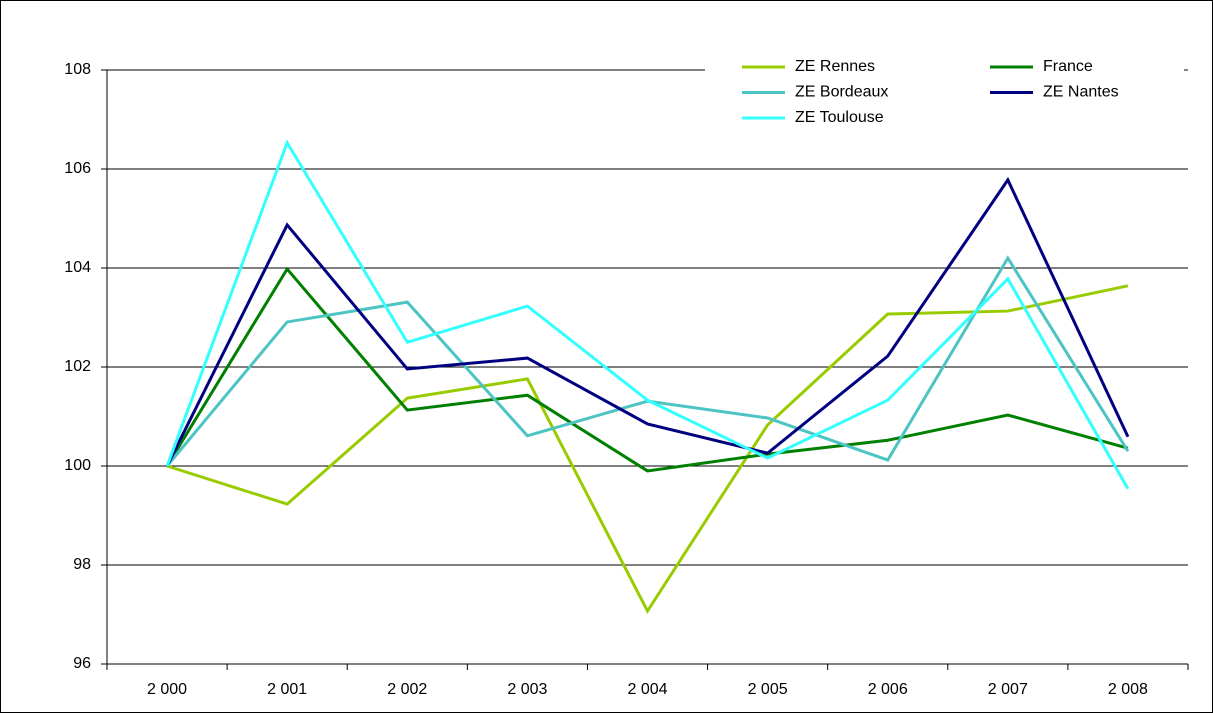 The height and width of the screenshot is (713, 1213). Describe the element at coordinates (1128, 689) in the screenshot. I see `x-tick-label: 2 008` at that location.